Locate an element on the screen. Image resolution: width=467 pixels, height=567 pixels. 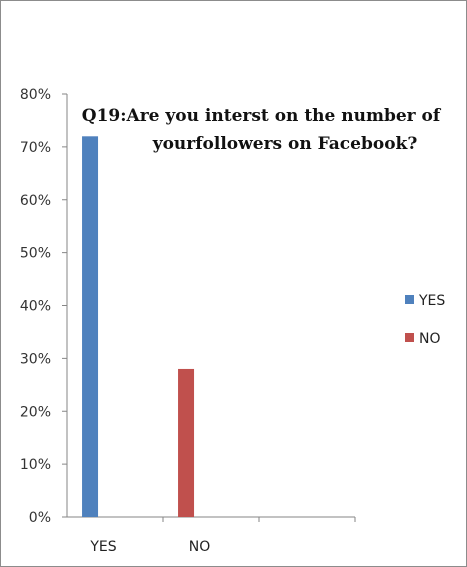
legend-swatch-yes is located at coordinates (409, 299).